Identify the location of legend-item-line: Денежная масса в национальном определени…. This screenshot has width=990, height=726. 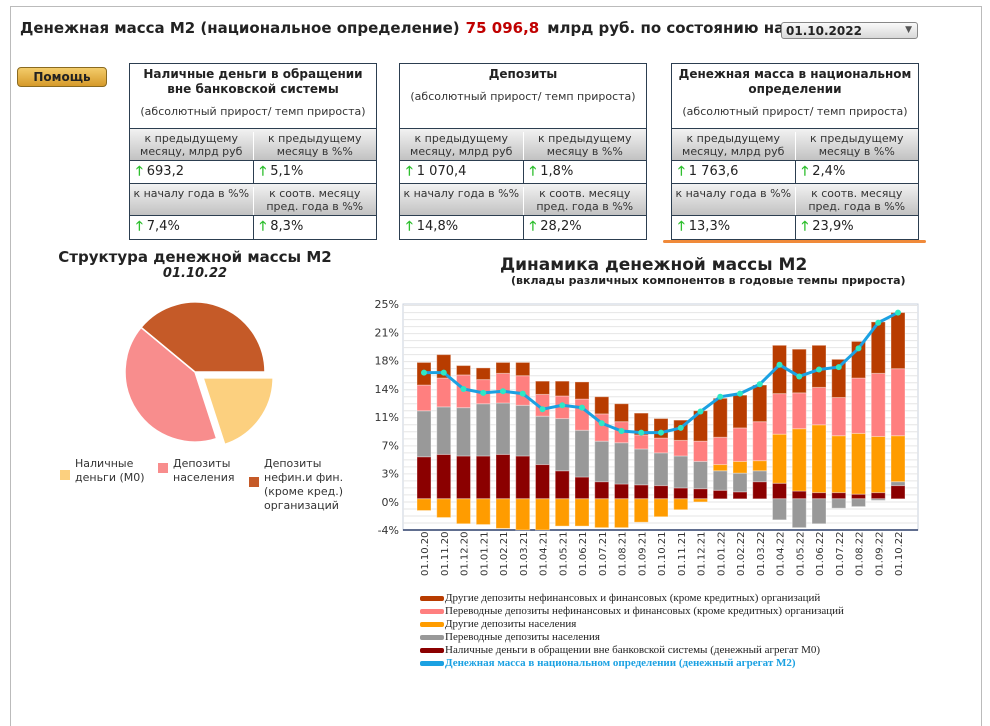
(608, 663).